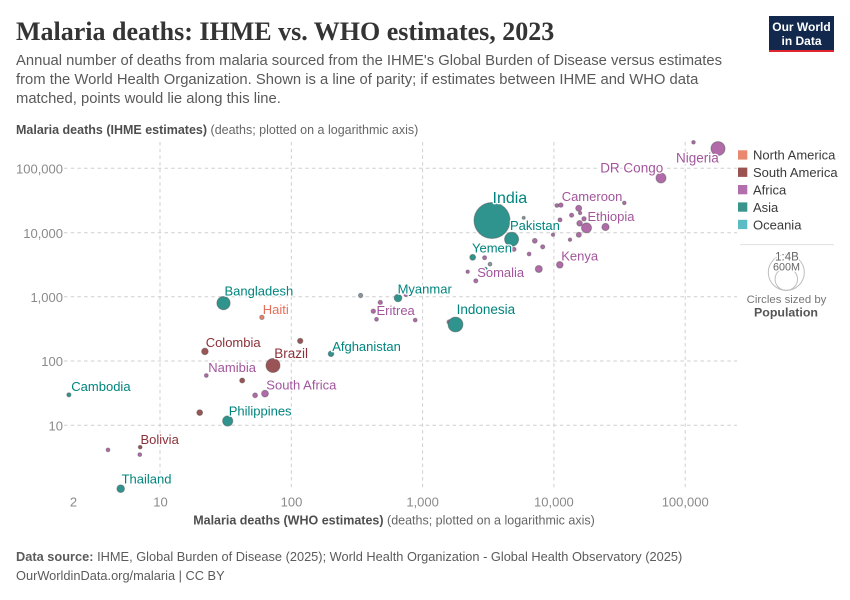 Image resolution: width=850 pixels, height=600 pixels. I want to click on svg-text: Nigeria, so click(697, 158).